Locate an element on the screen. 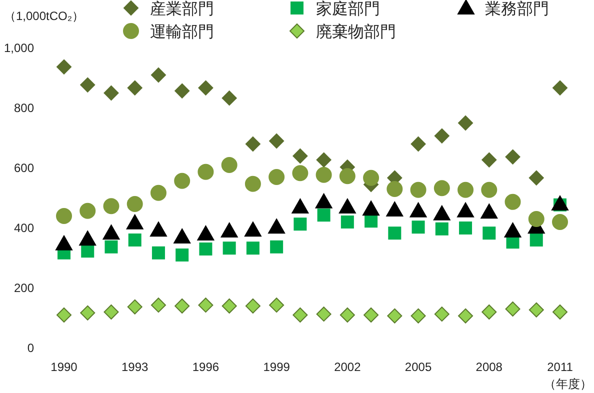 Image resolution: width=594 pixels, height=393 pixels. y-tick-label: 400 is located at coordinates (24, 228).